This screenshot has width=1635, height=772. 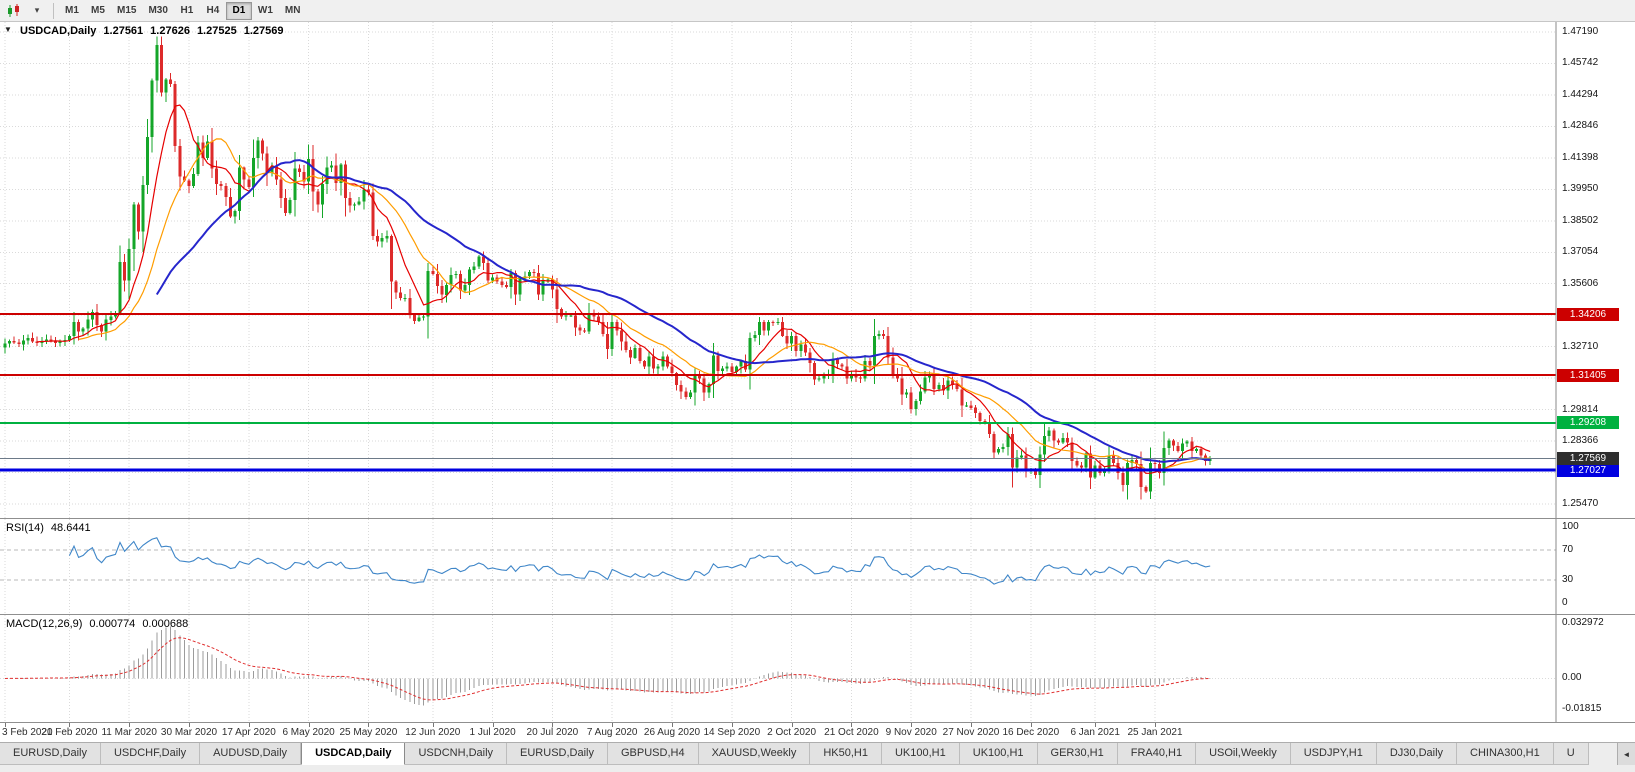 I want to click on price-axis-label: 70, so click(x=1568, y=549).